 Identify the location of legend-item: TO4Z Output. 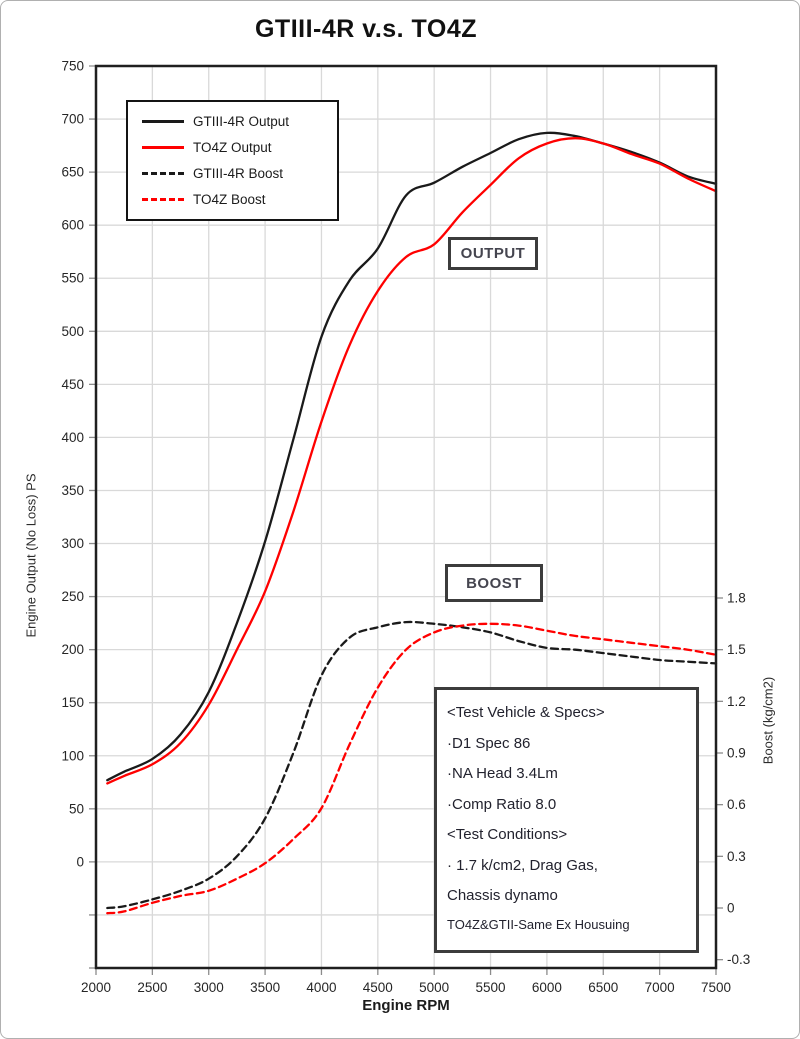
(237, 147).